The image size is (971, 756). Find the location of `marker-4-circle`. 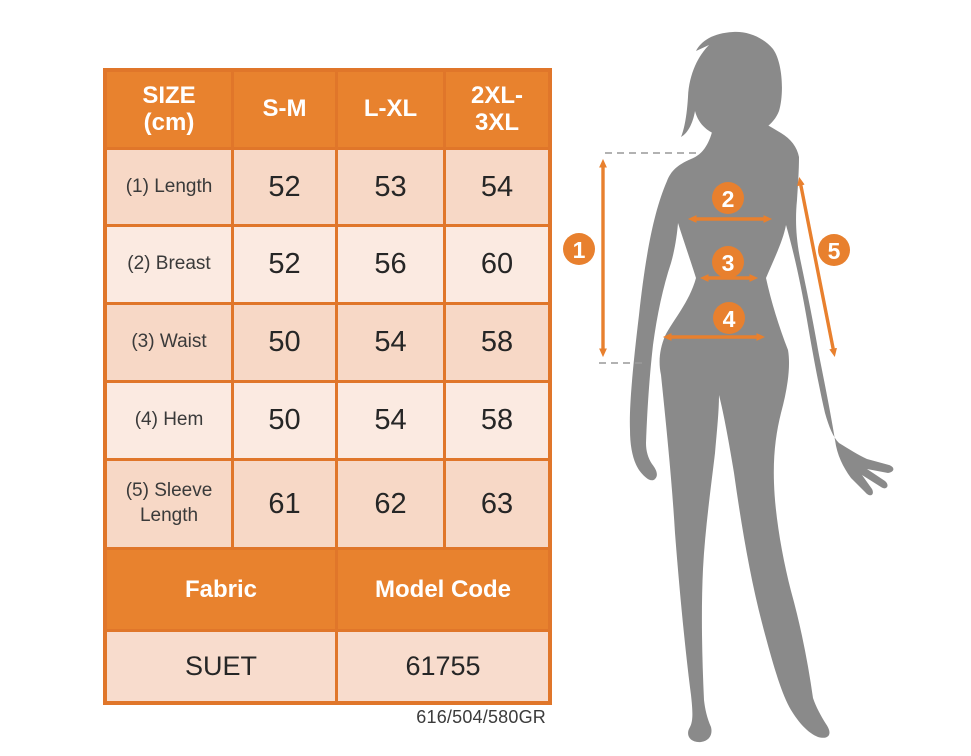

marker-4-circle is located at coordinates (729, 318).